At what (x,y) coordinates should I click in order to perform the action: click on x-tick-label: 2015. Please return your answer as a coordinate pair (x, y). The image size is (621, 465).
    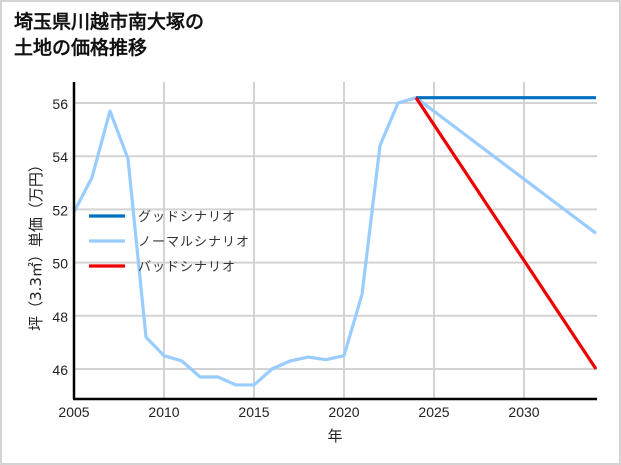
    Looking at the image, I should click on (253, 412).